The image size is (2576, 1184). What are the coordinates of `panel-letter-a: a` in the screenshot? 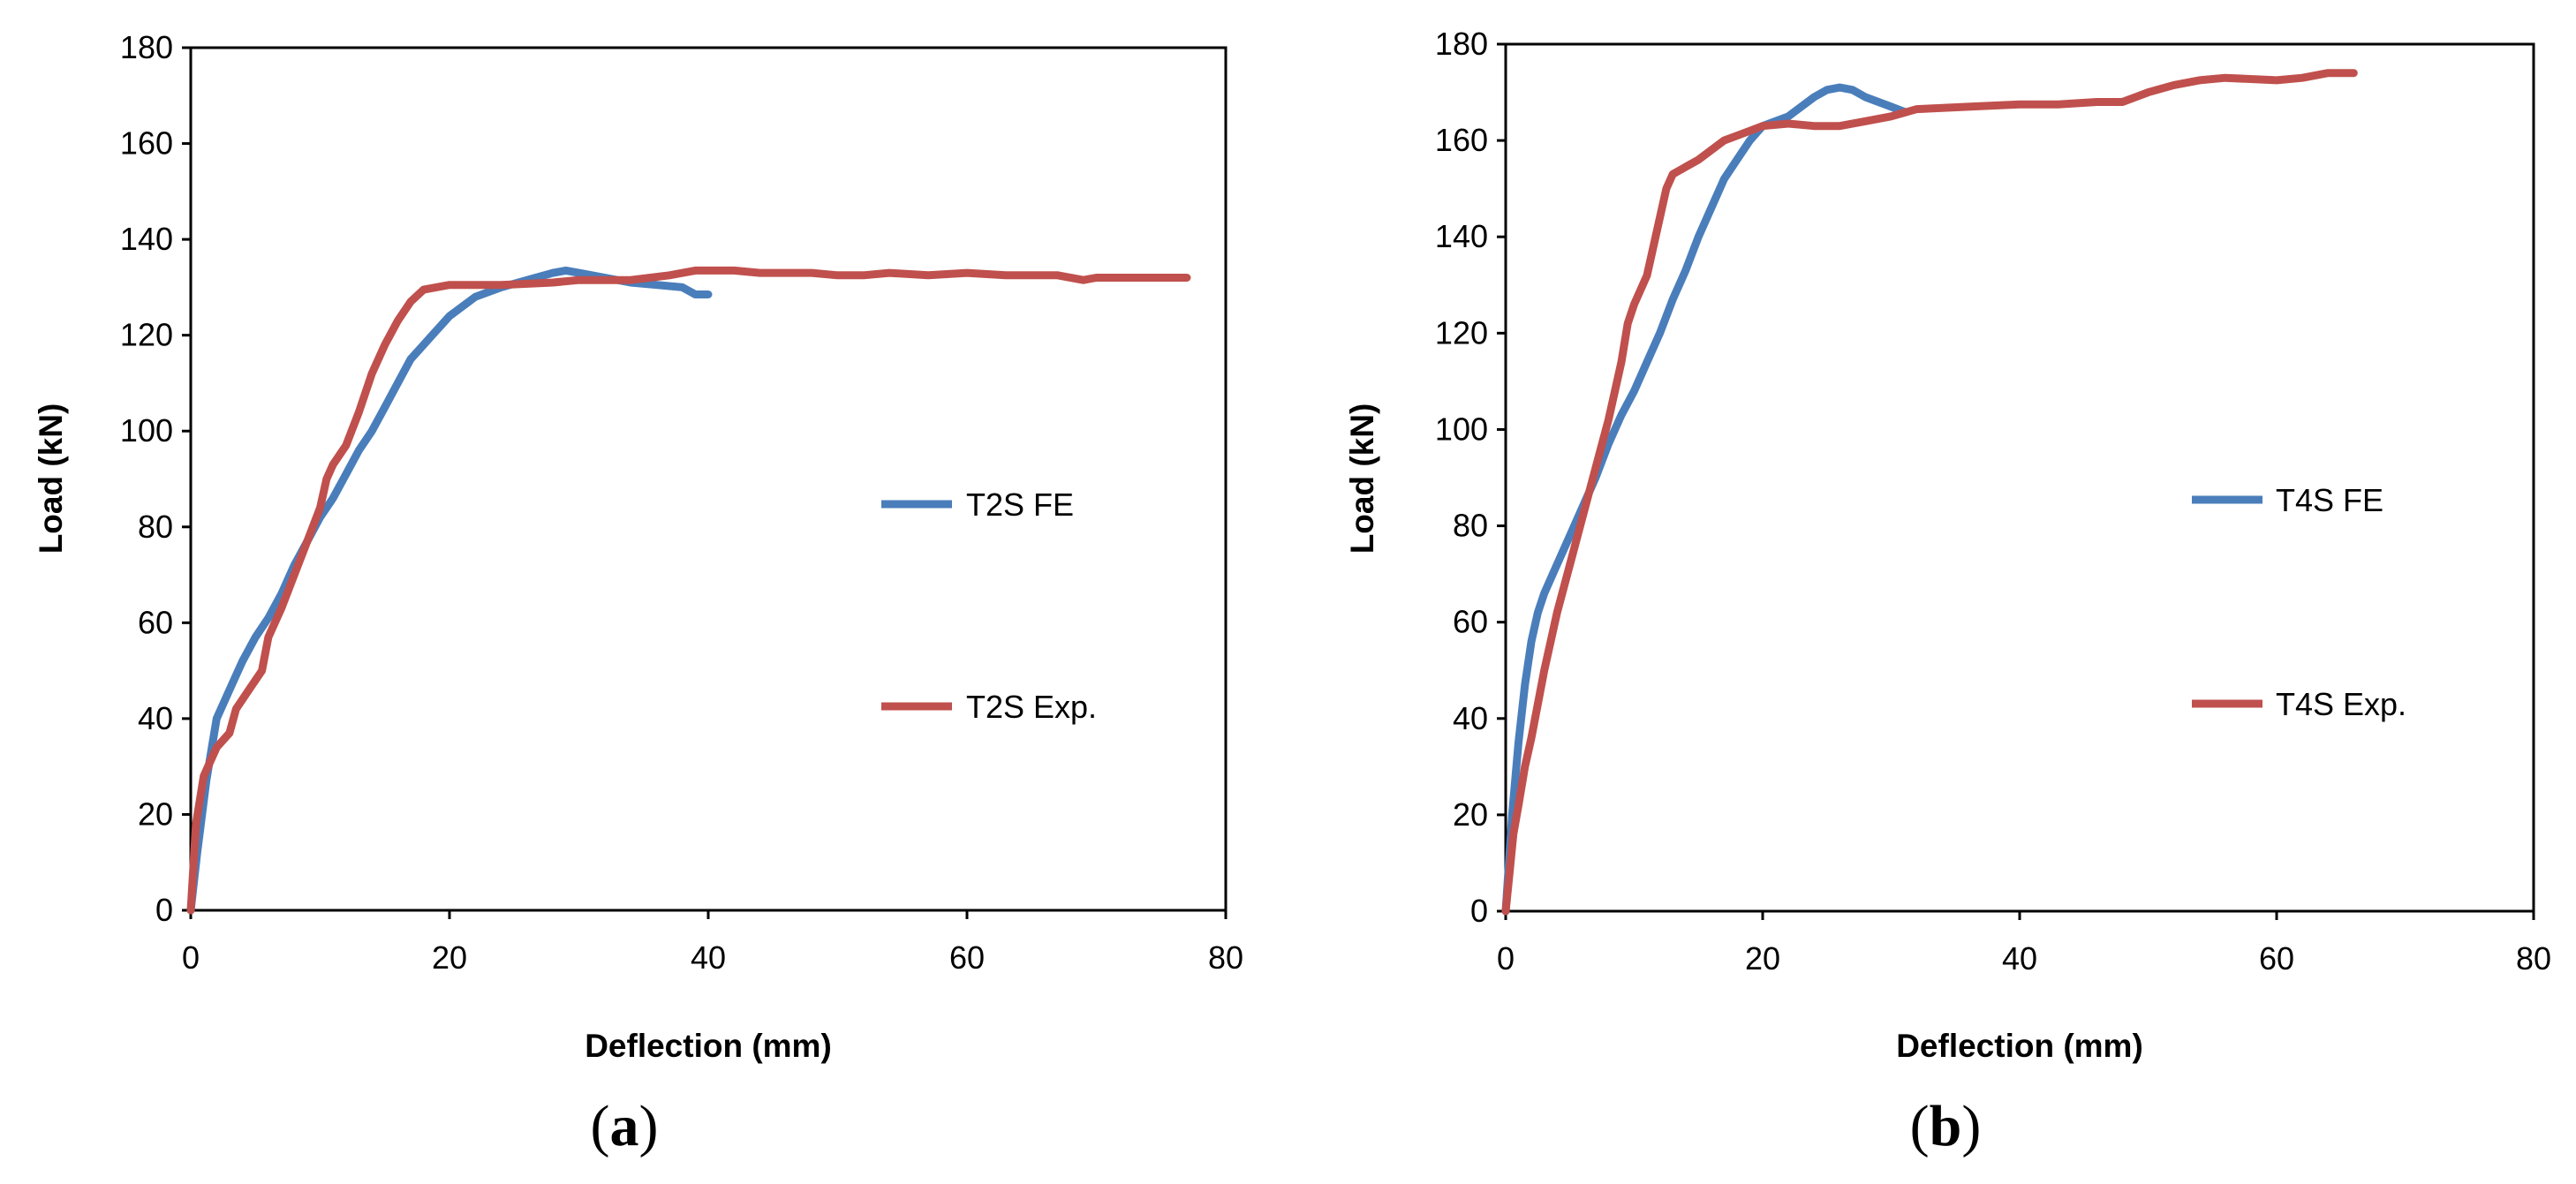 It's located at (624, 1126).